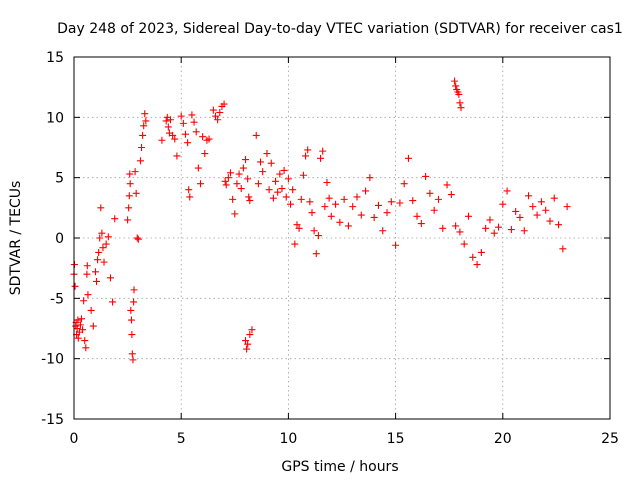  I want to click on y-tick-label: -5, so click(57, 299).